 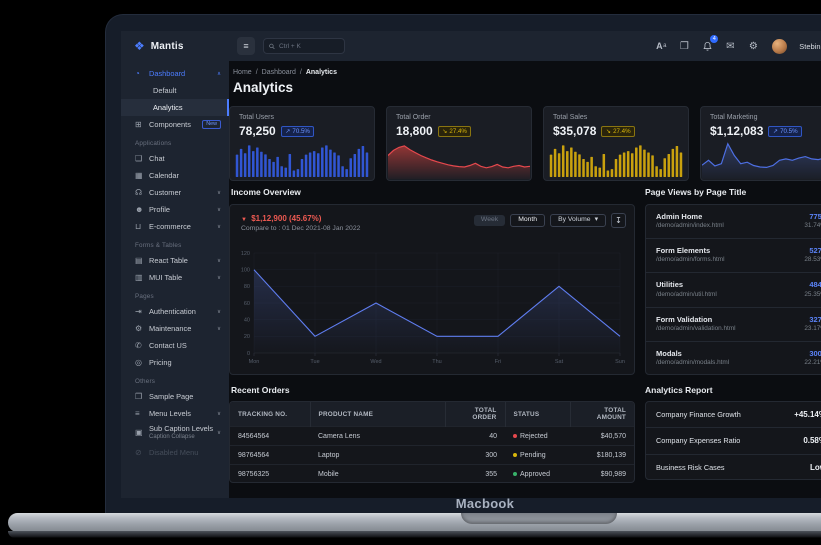 I want to click on table-icon: ▤, so click(x=139, y=260).